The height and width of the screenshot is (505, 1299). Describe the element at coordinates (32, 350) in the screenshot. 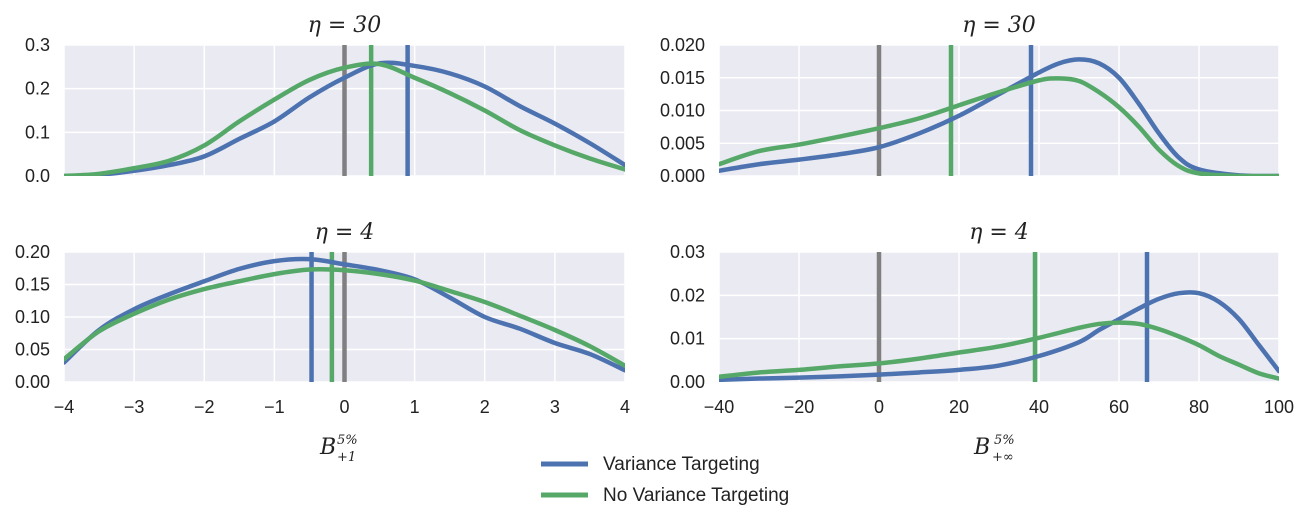

I see `y-tick-label: 0.05` at that location.